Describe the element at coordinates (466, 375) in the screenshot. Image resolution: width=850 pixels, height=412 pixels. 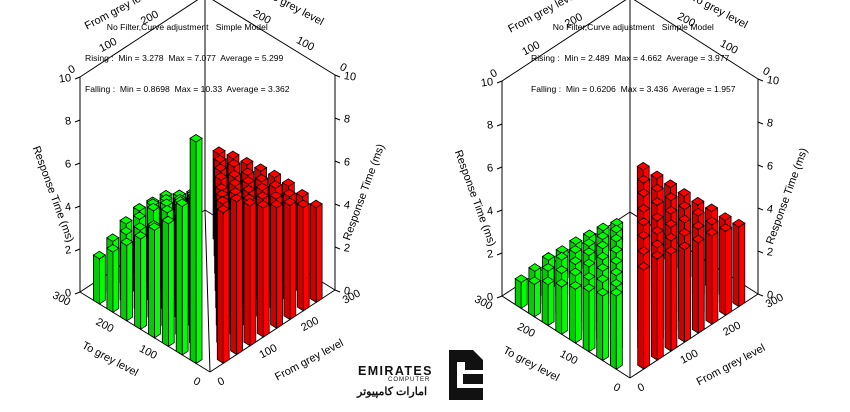
I see `logo-mark-icon` at that location.